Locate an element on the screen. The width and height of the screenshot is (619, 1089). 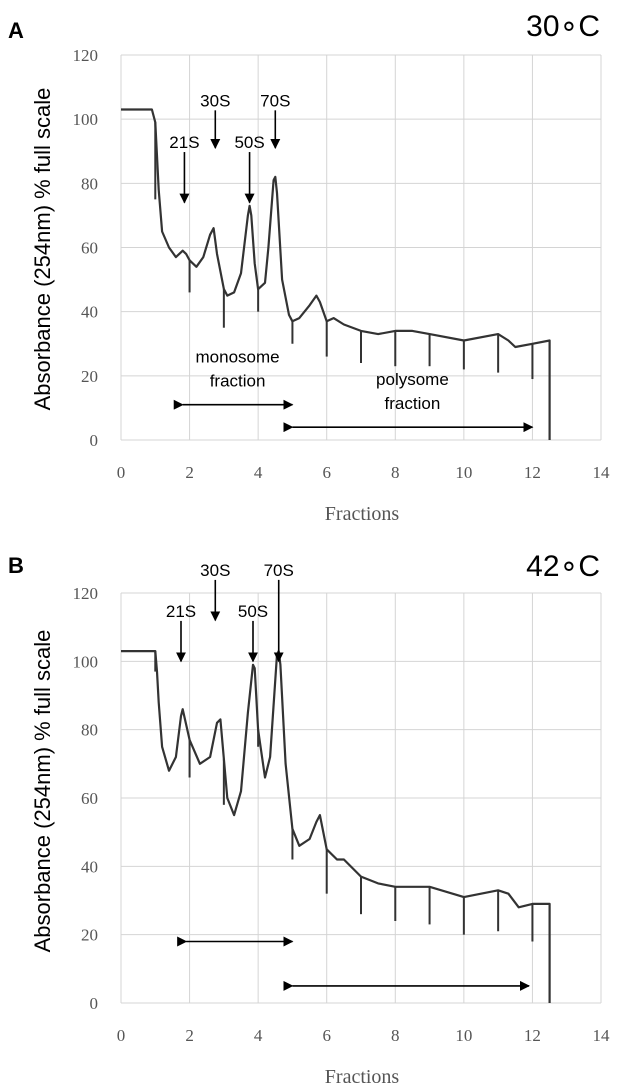
range-label: monosome is located at coordinates (238, 357).